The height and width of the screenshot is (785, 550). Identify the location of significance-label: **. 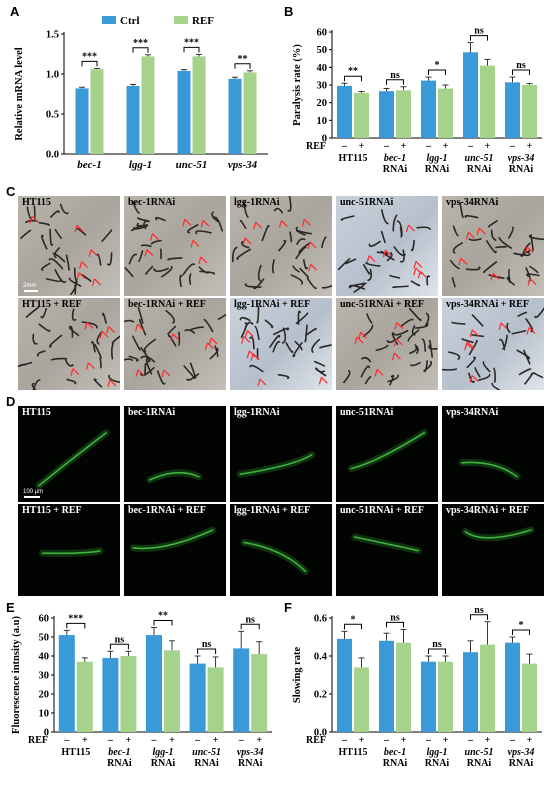
(163, 616).